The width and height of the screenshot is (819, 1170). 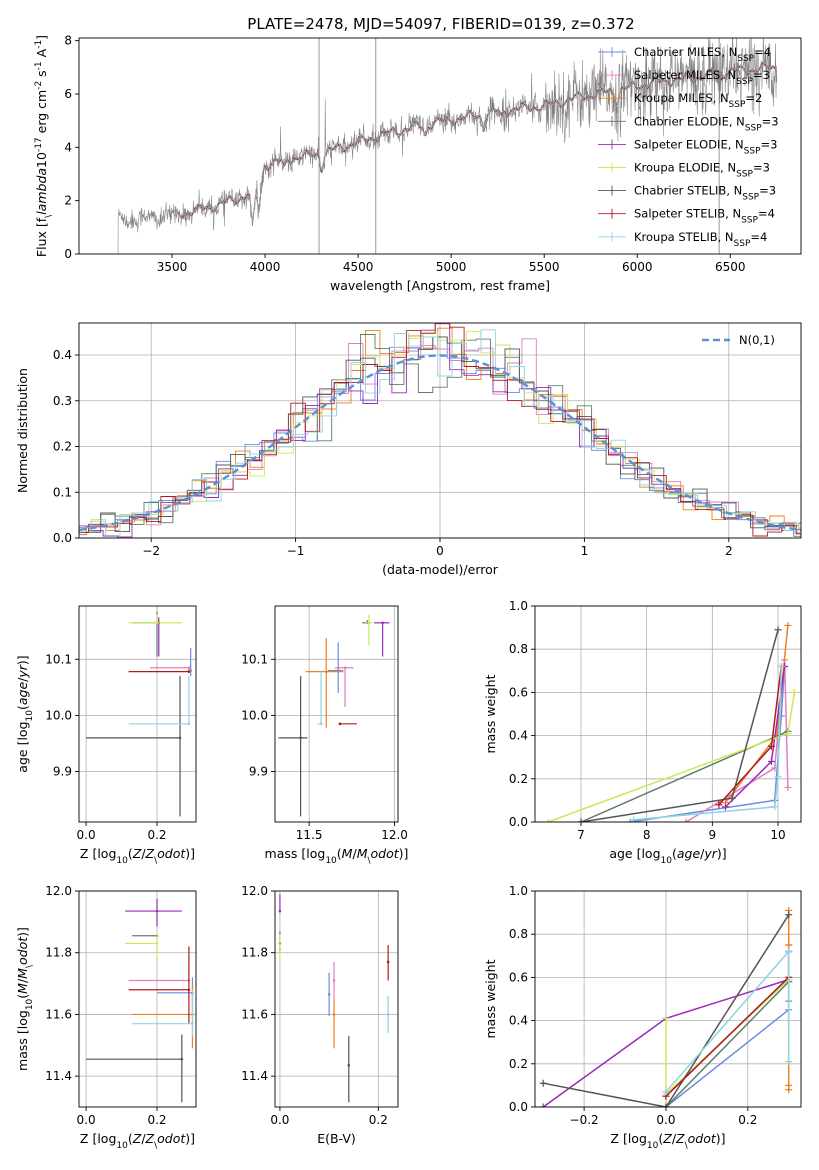 What do you see at coordinates (729, 551) in the screenshot?
I see `x-tick-label: 2` at bounding box center [729, 551].